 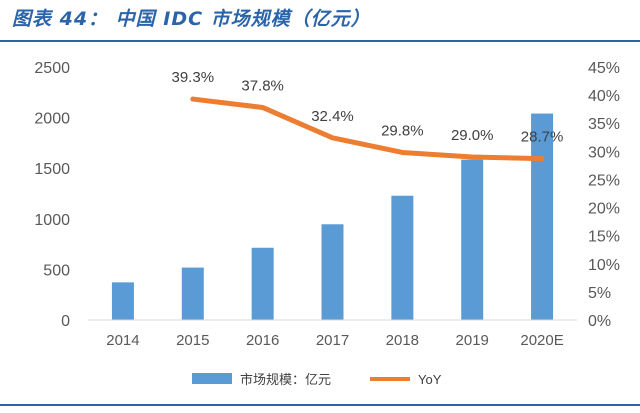 I want to click on figure-title: 图表 44： 中国 IDC 市场规模（亿元）, so click(x=191, y=19).